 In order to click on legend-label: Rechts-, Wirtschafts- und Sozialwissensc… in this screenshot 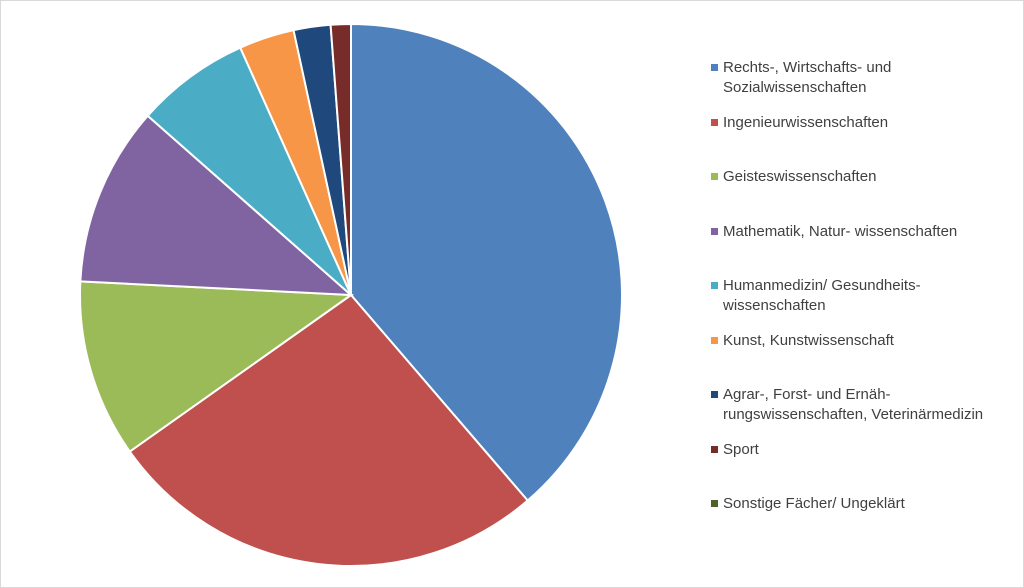, I will do `click(807, 77)`.